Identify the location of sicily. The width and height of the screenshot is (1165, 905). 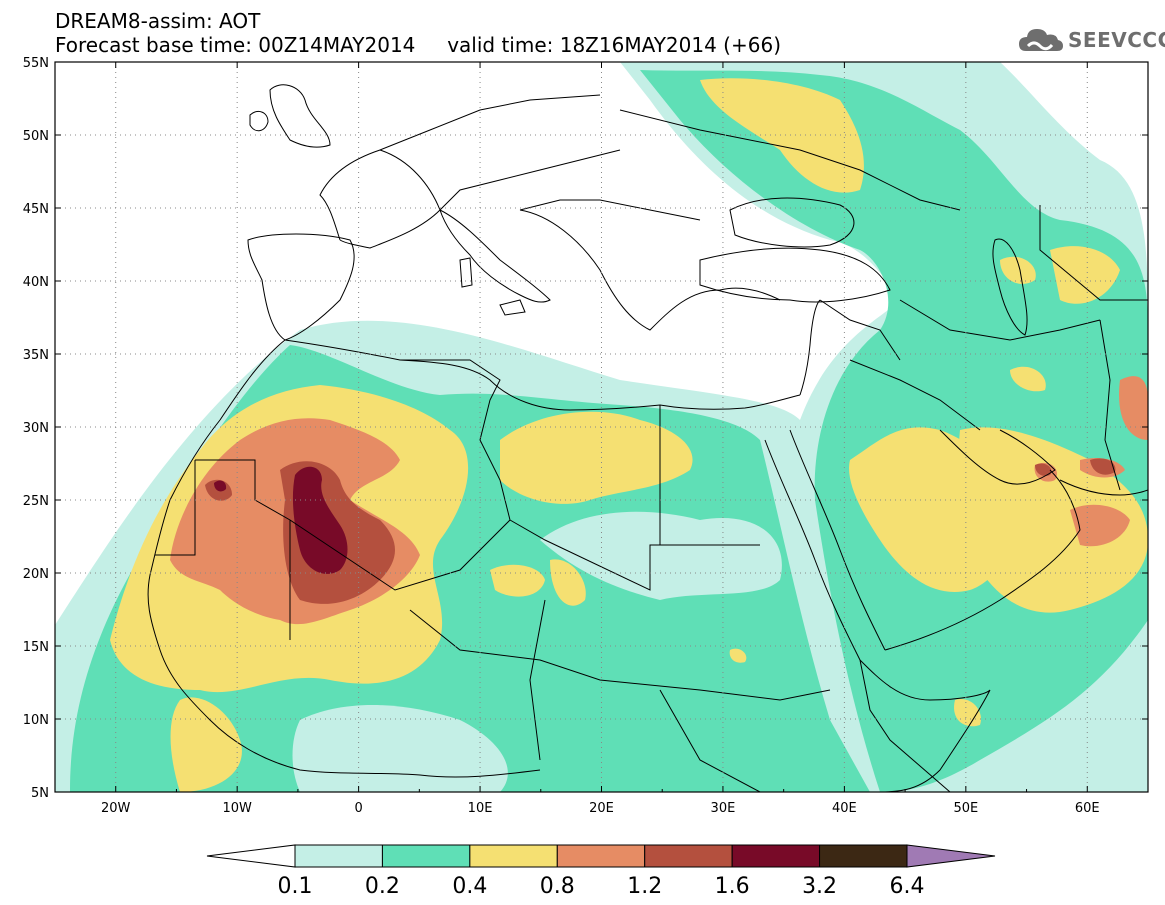
(512, 307).